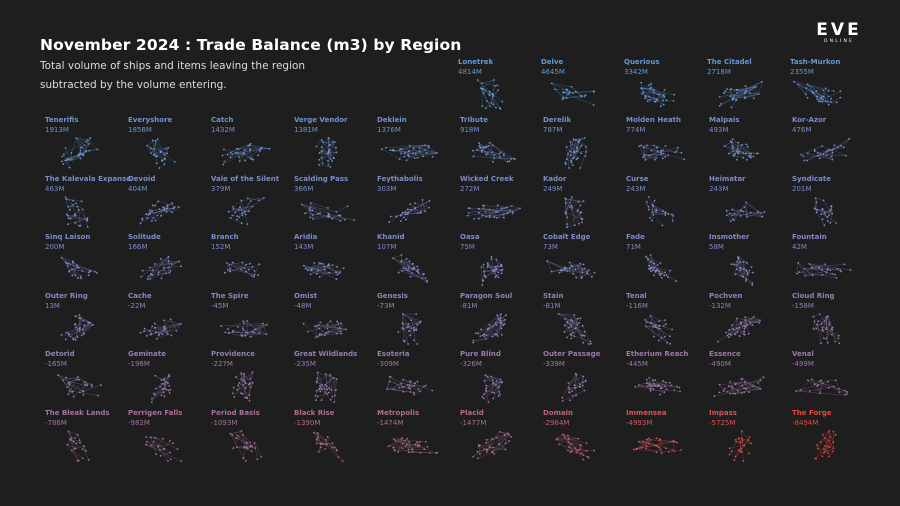  Describe the element at coordinates (225, 237) in the screenshot. I see `region-name: Branch` at that location.